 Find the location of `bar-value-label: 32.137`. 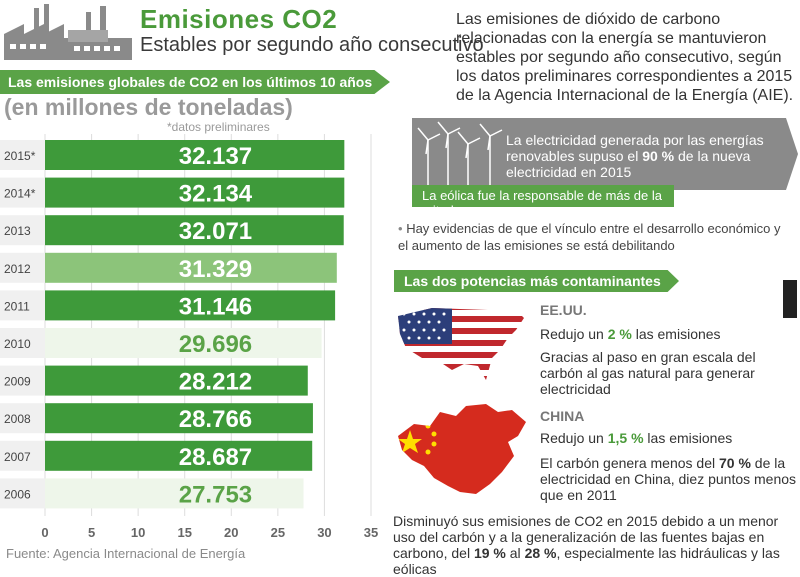

bar-value-label: 32.137 is located at coordinates (215, 156).